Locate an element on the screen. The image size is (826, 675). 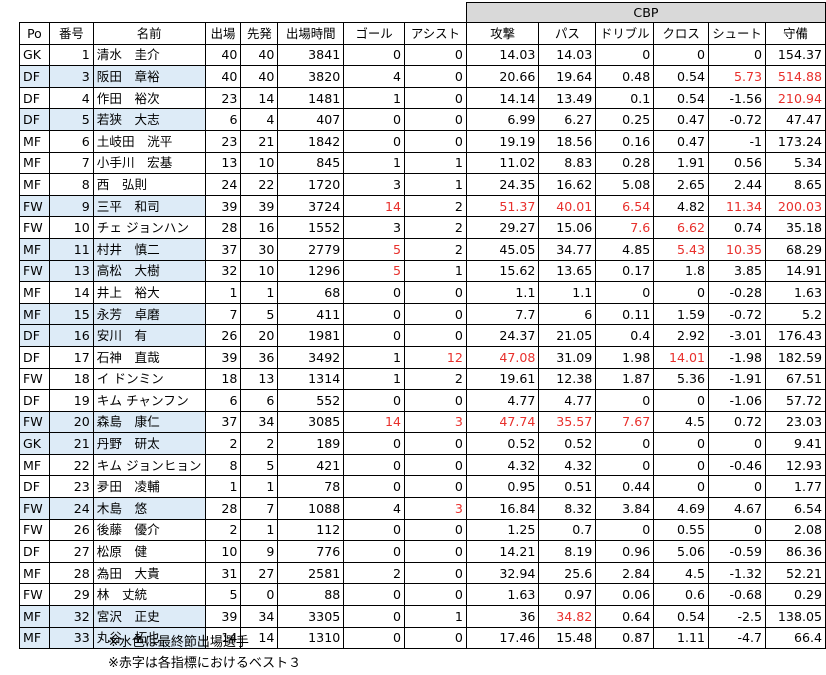
cell-defense: 6.54 is located at coordinates (795, 508).